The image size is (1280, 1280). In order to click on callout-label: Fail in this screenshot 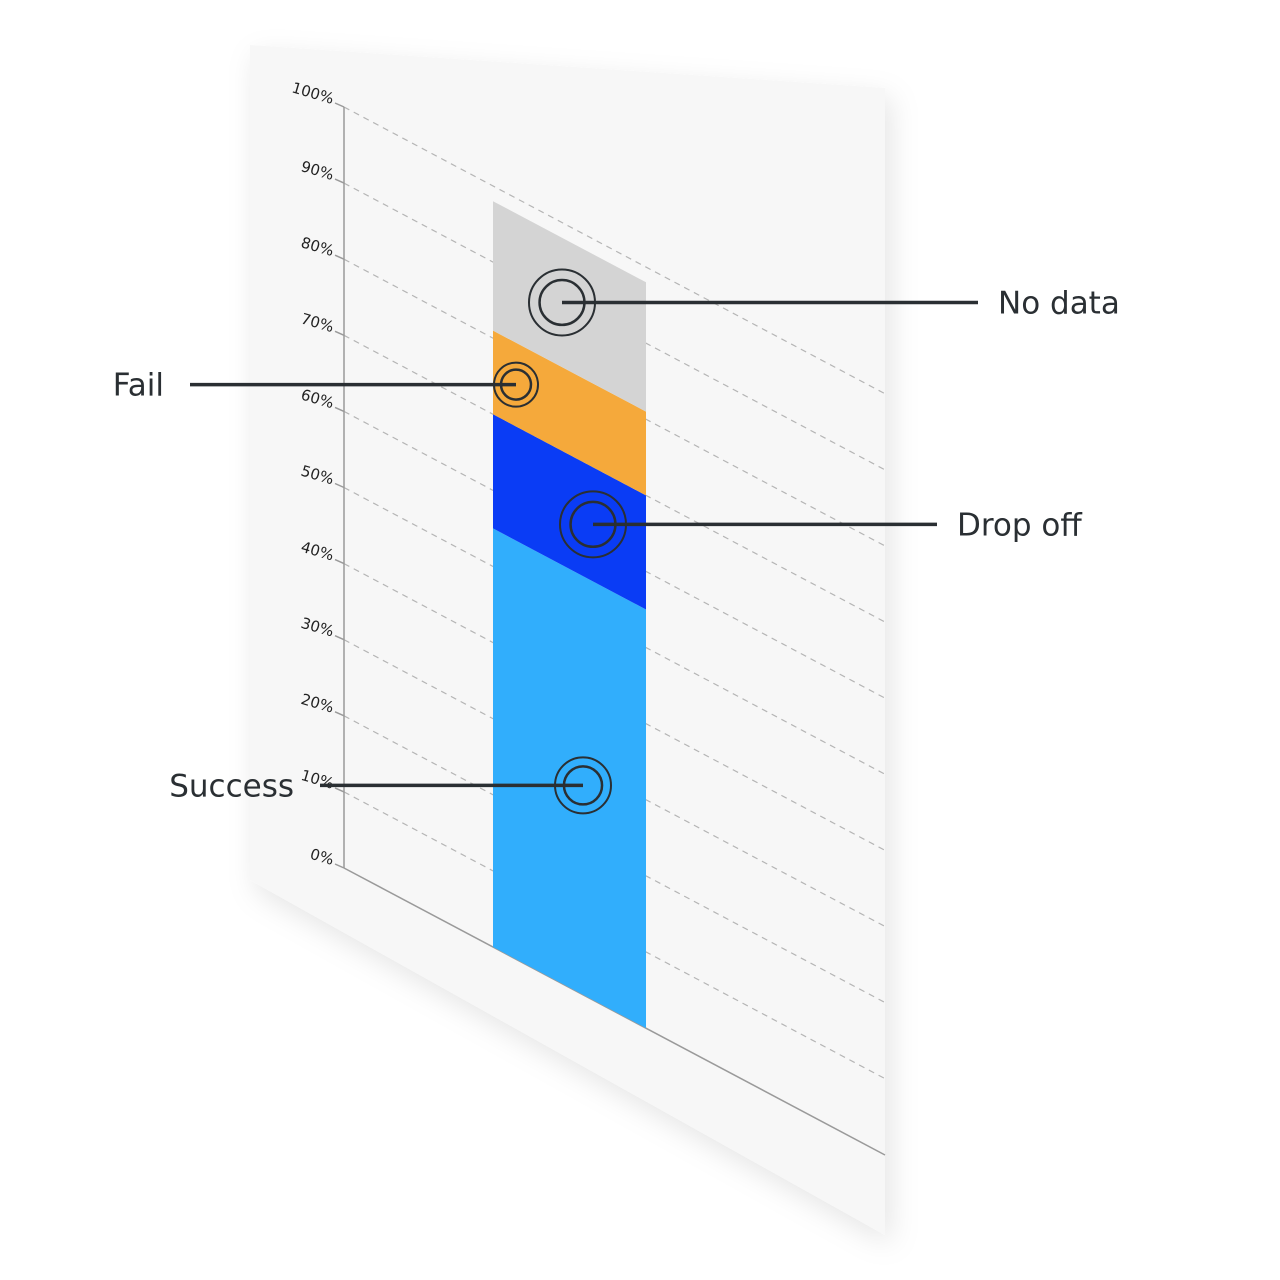, I will do `click(138, 386)`.